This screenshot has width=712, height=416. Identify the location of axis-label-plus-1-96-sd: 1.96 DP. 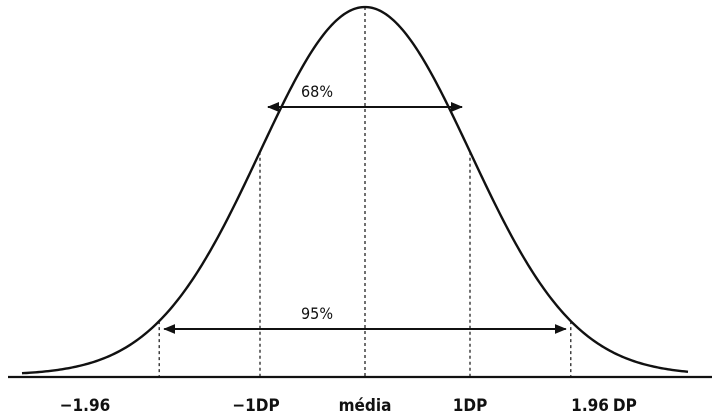
(604, 406).